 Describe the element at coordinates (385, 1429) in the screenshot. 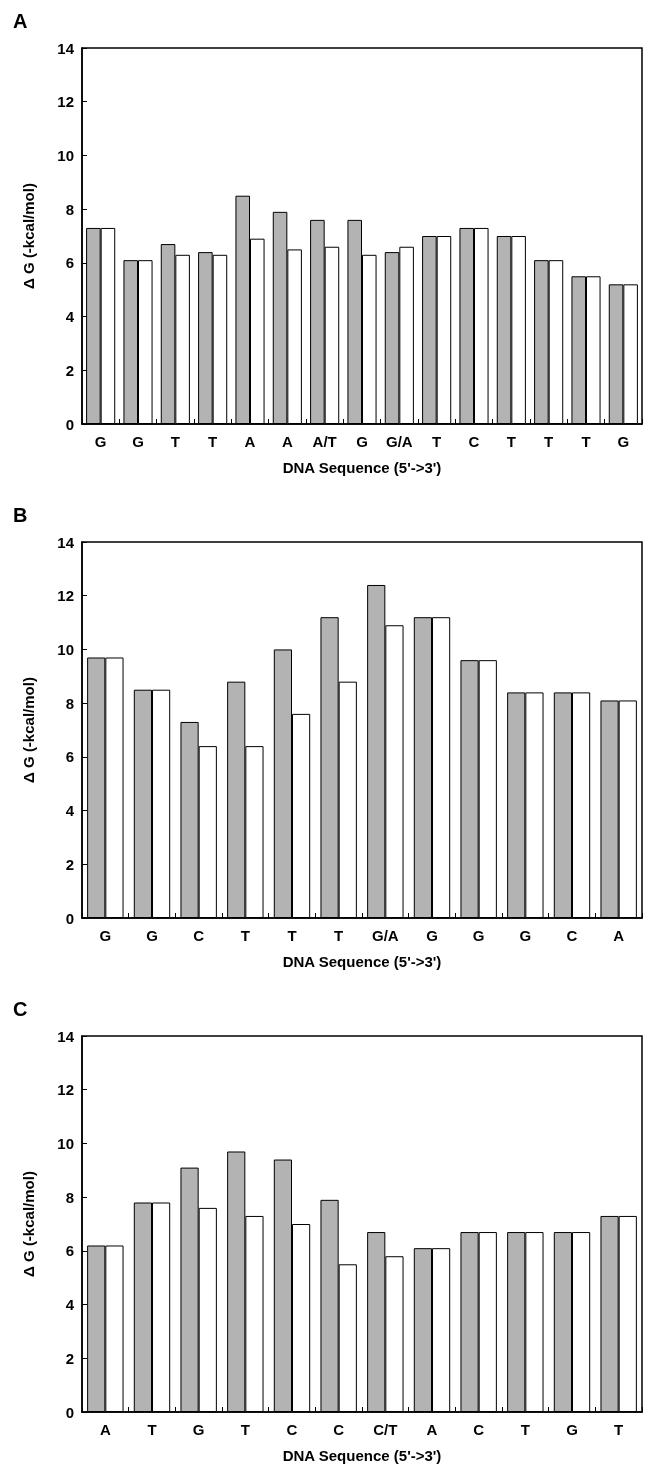

I see `x-tick-label: C/T` at that location.